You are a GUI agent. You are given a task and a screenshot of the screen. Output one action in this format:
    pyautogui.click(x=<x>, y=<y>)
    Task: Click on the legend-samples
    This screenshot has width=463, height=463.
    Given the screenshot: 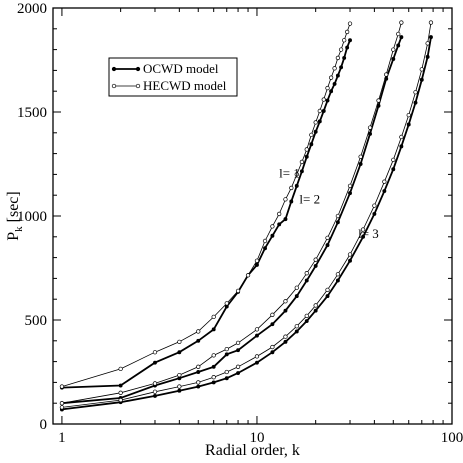 What is the action you would take?
    pyautogui.click(x=126, y=77)
    